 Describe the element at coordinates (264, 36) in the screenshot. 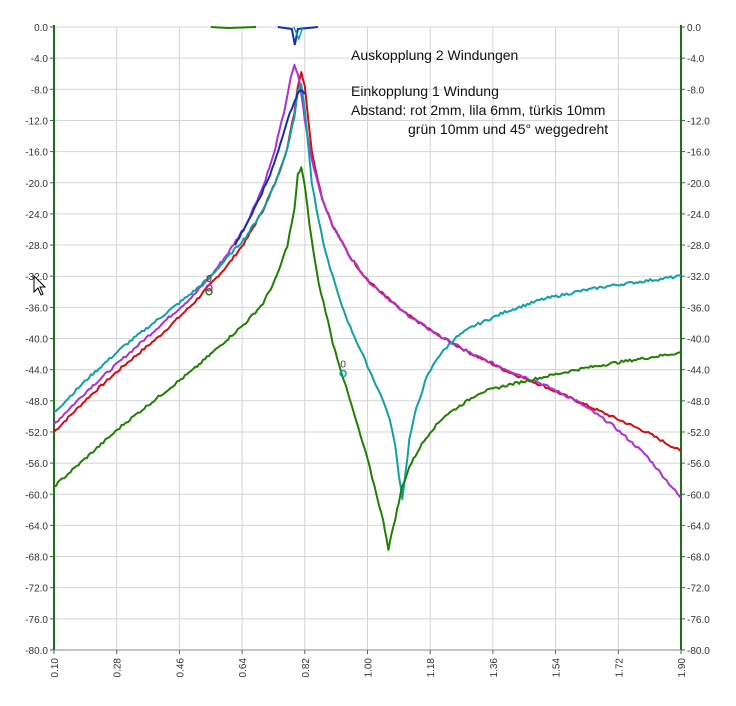

I see `top-glitch-traces` at that location.